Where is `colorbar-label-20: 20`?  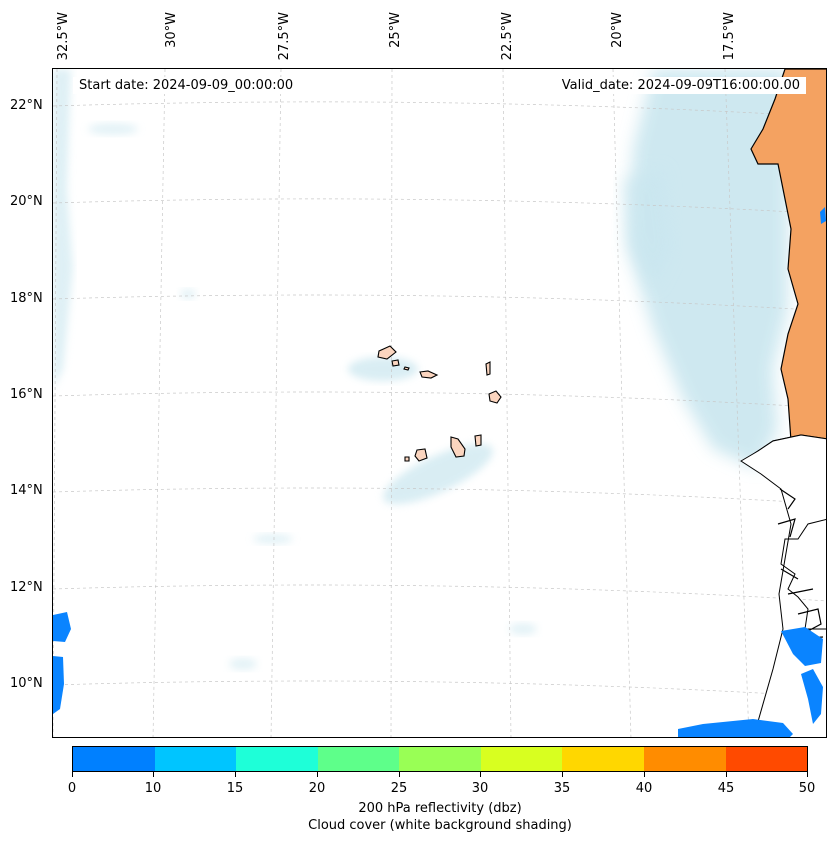 colorbar-label-20: 20 is located at coordinates (317, 788).